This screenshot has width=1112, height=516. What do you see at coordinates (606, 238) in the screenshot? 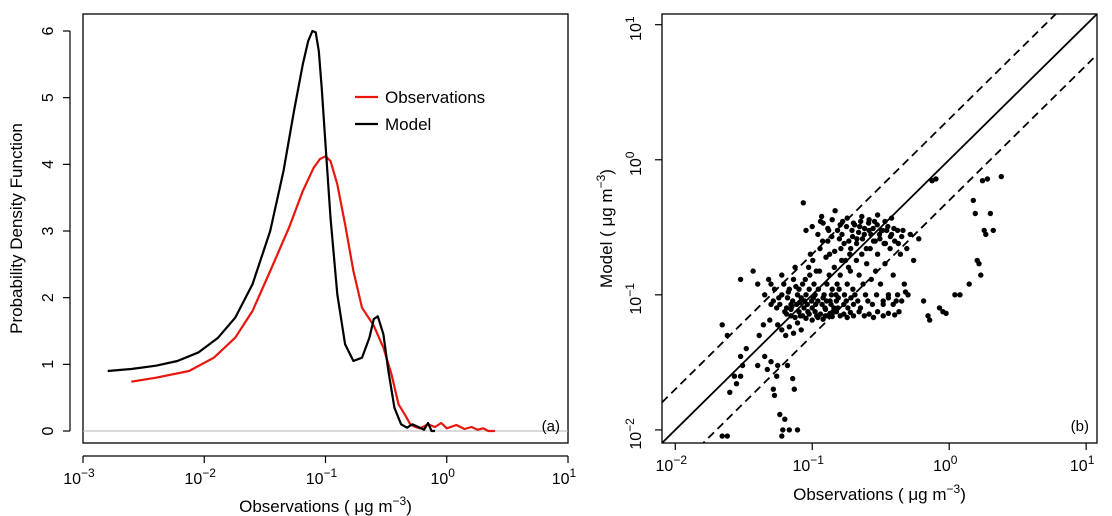
I see `panel-b-y-axis-label-main: Model ( μg m` at bounding box center [606, 238].